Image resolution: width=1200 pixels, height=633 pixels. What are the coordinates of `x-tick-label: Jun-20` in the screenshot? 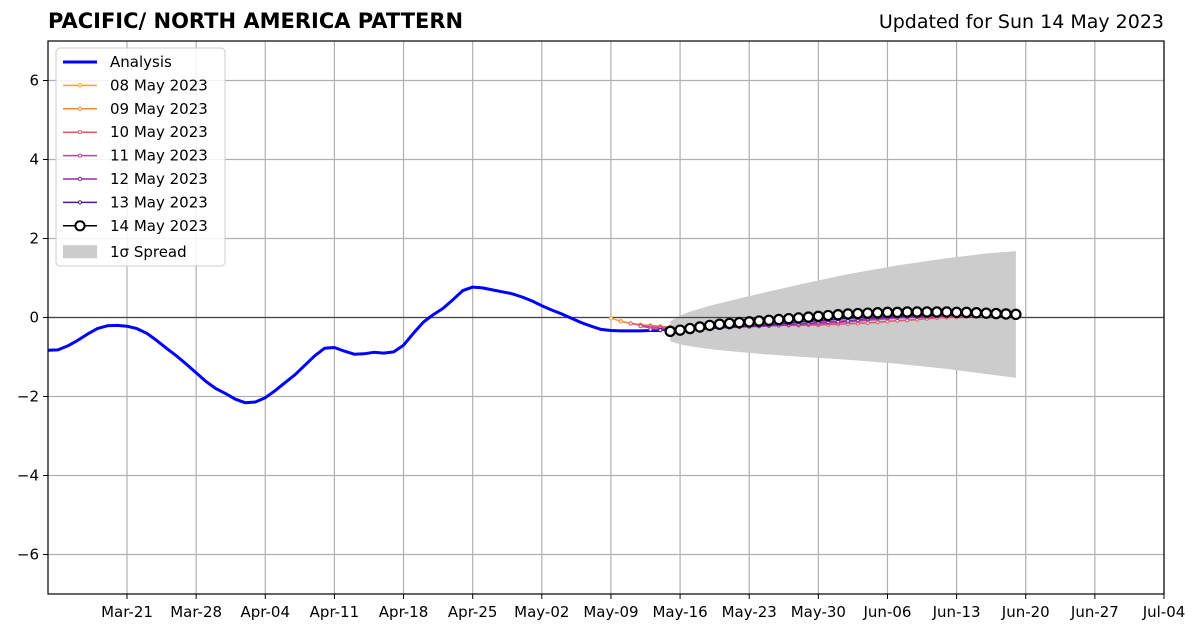 It's located at (1025, 612).